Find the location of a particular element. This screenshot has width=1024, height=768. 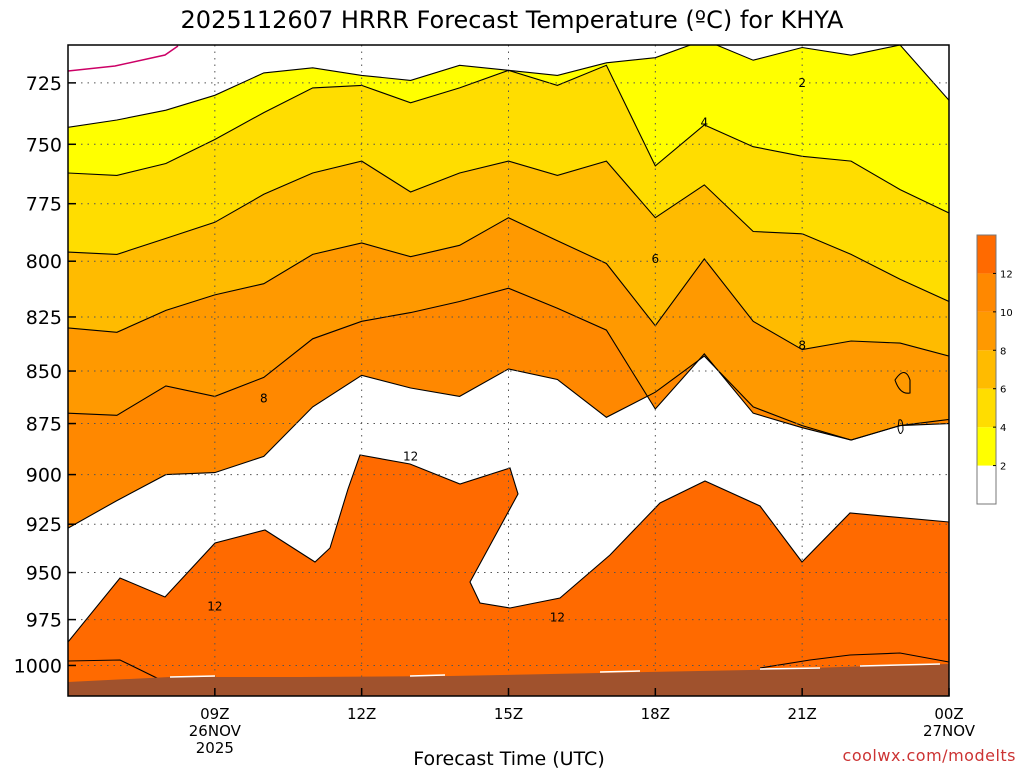

ground-surface is located at coordinates (508, 680).